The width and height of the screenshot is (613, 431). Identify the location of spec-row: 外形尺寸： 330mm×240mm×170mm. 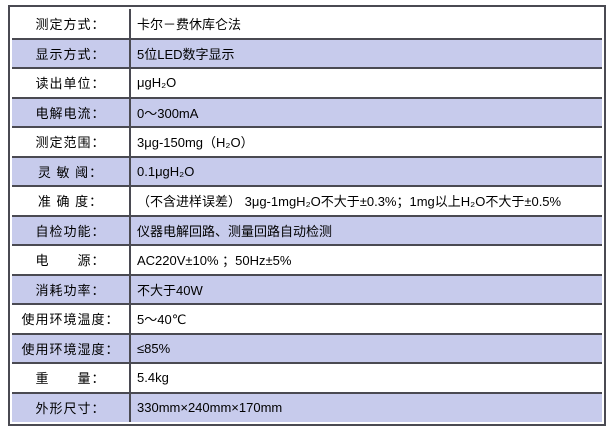
(307, 406).